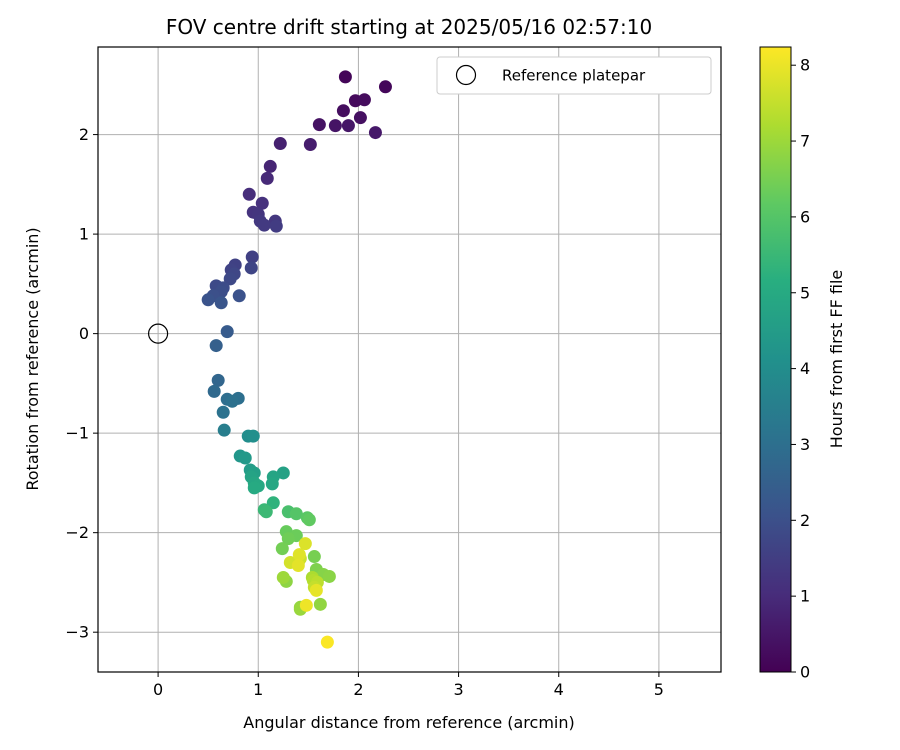  I want to click on colorbar-tick-label: 4, so click(805, 368).